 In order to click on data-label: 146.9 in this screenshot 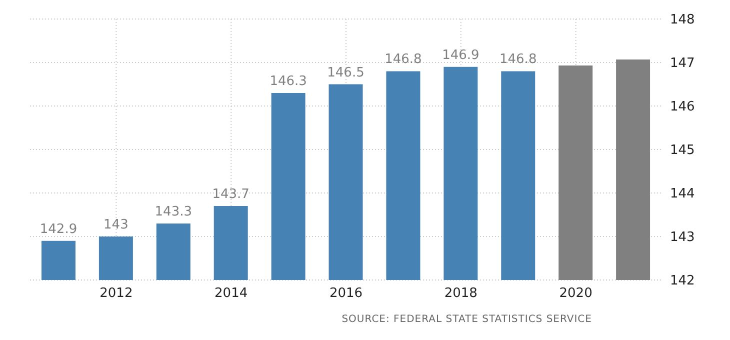, I will do `click(461, 55)`.